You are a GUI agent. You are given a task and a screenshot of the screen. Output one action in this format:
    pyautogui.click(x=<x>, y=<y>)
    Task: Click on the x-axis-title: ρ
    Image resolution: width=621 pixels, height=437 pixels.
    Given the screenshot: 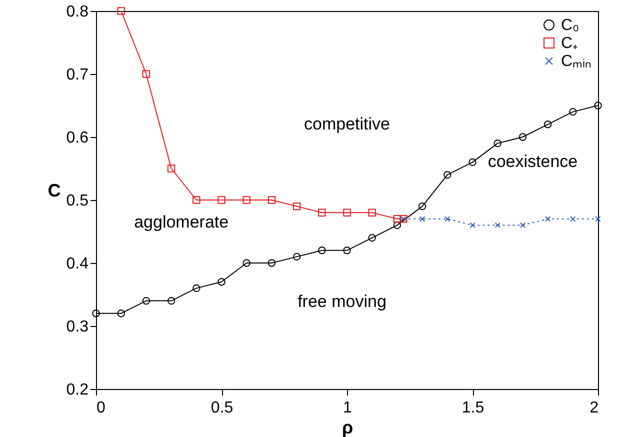 What is the action you would take?
    pyautogui.click(x=348, y=427)
    